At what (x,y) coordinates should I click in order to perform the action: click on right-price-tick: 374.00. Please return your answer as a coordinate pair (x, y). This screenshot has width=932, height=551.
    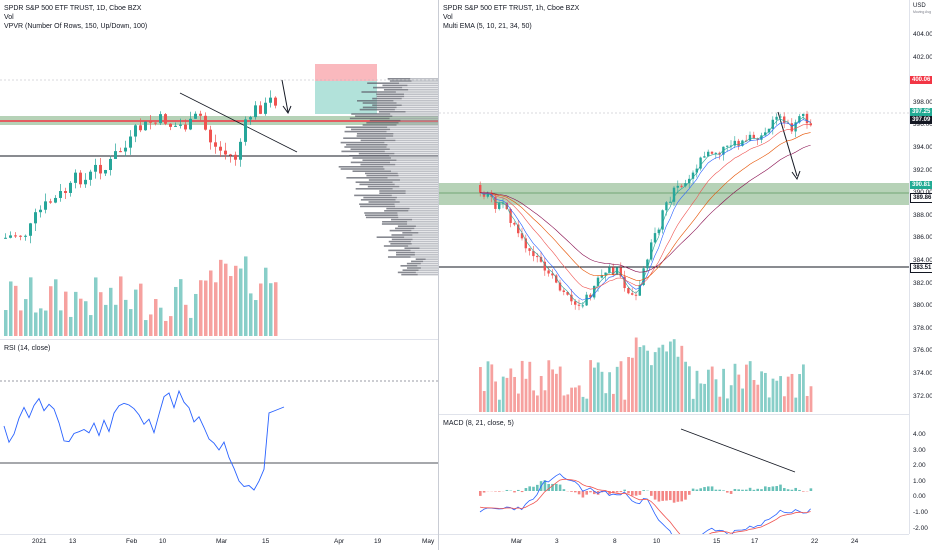
    Looking at the image, I should click on (922, 373).